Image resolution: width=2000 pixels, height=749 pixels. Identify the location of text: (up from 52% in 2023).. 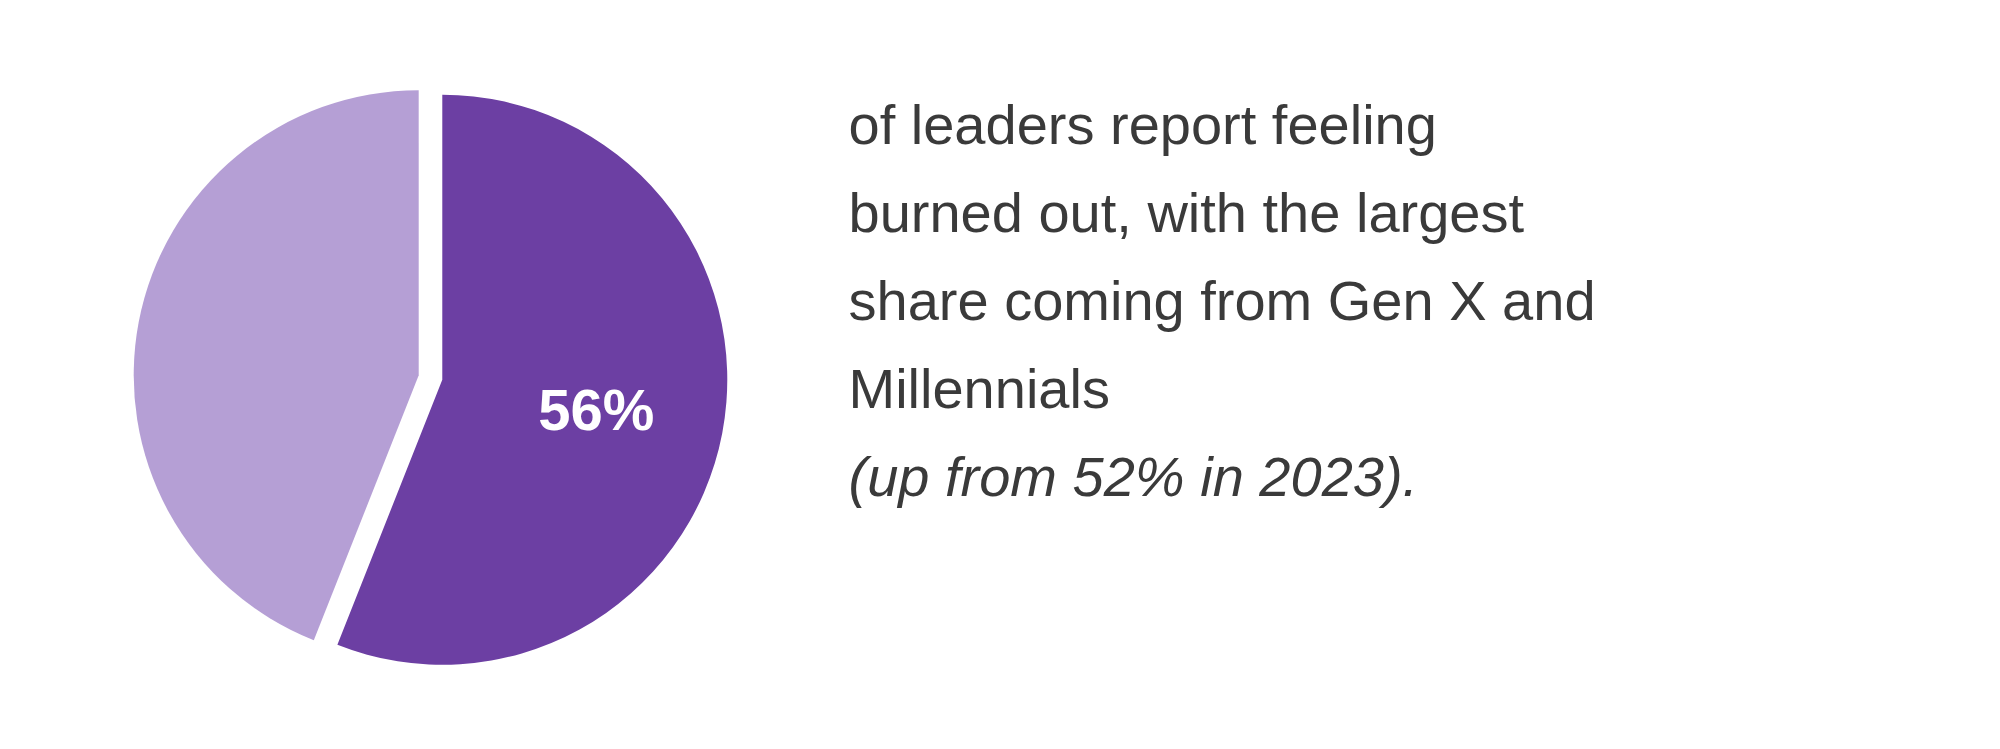
(1133, 476).